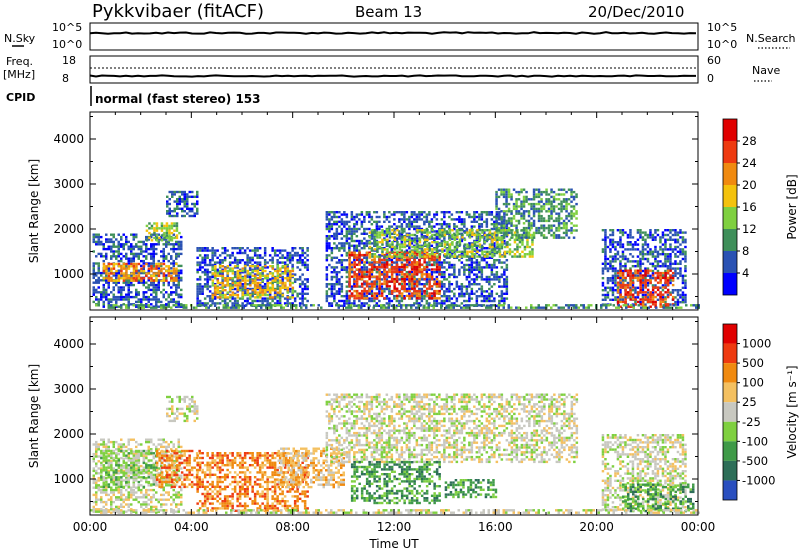 Image resolution: width=800 pixels, height=554 pixels. I want to click on colorbar-tick-label: 16, so click(749, 207).